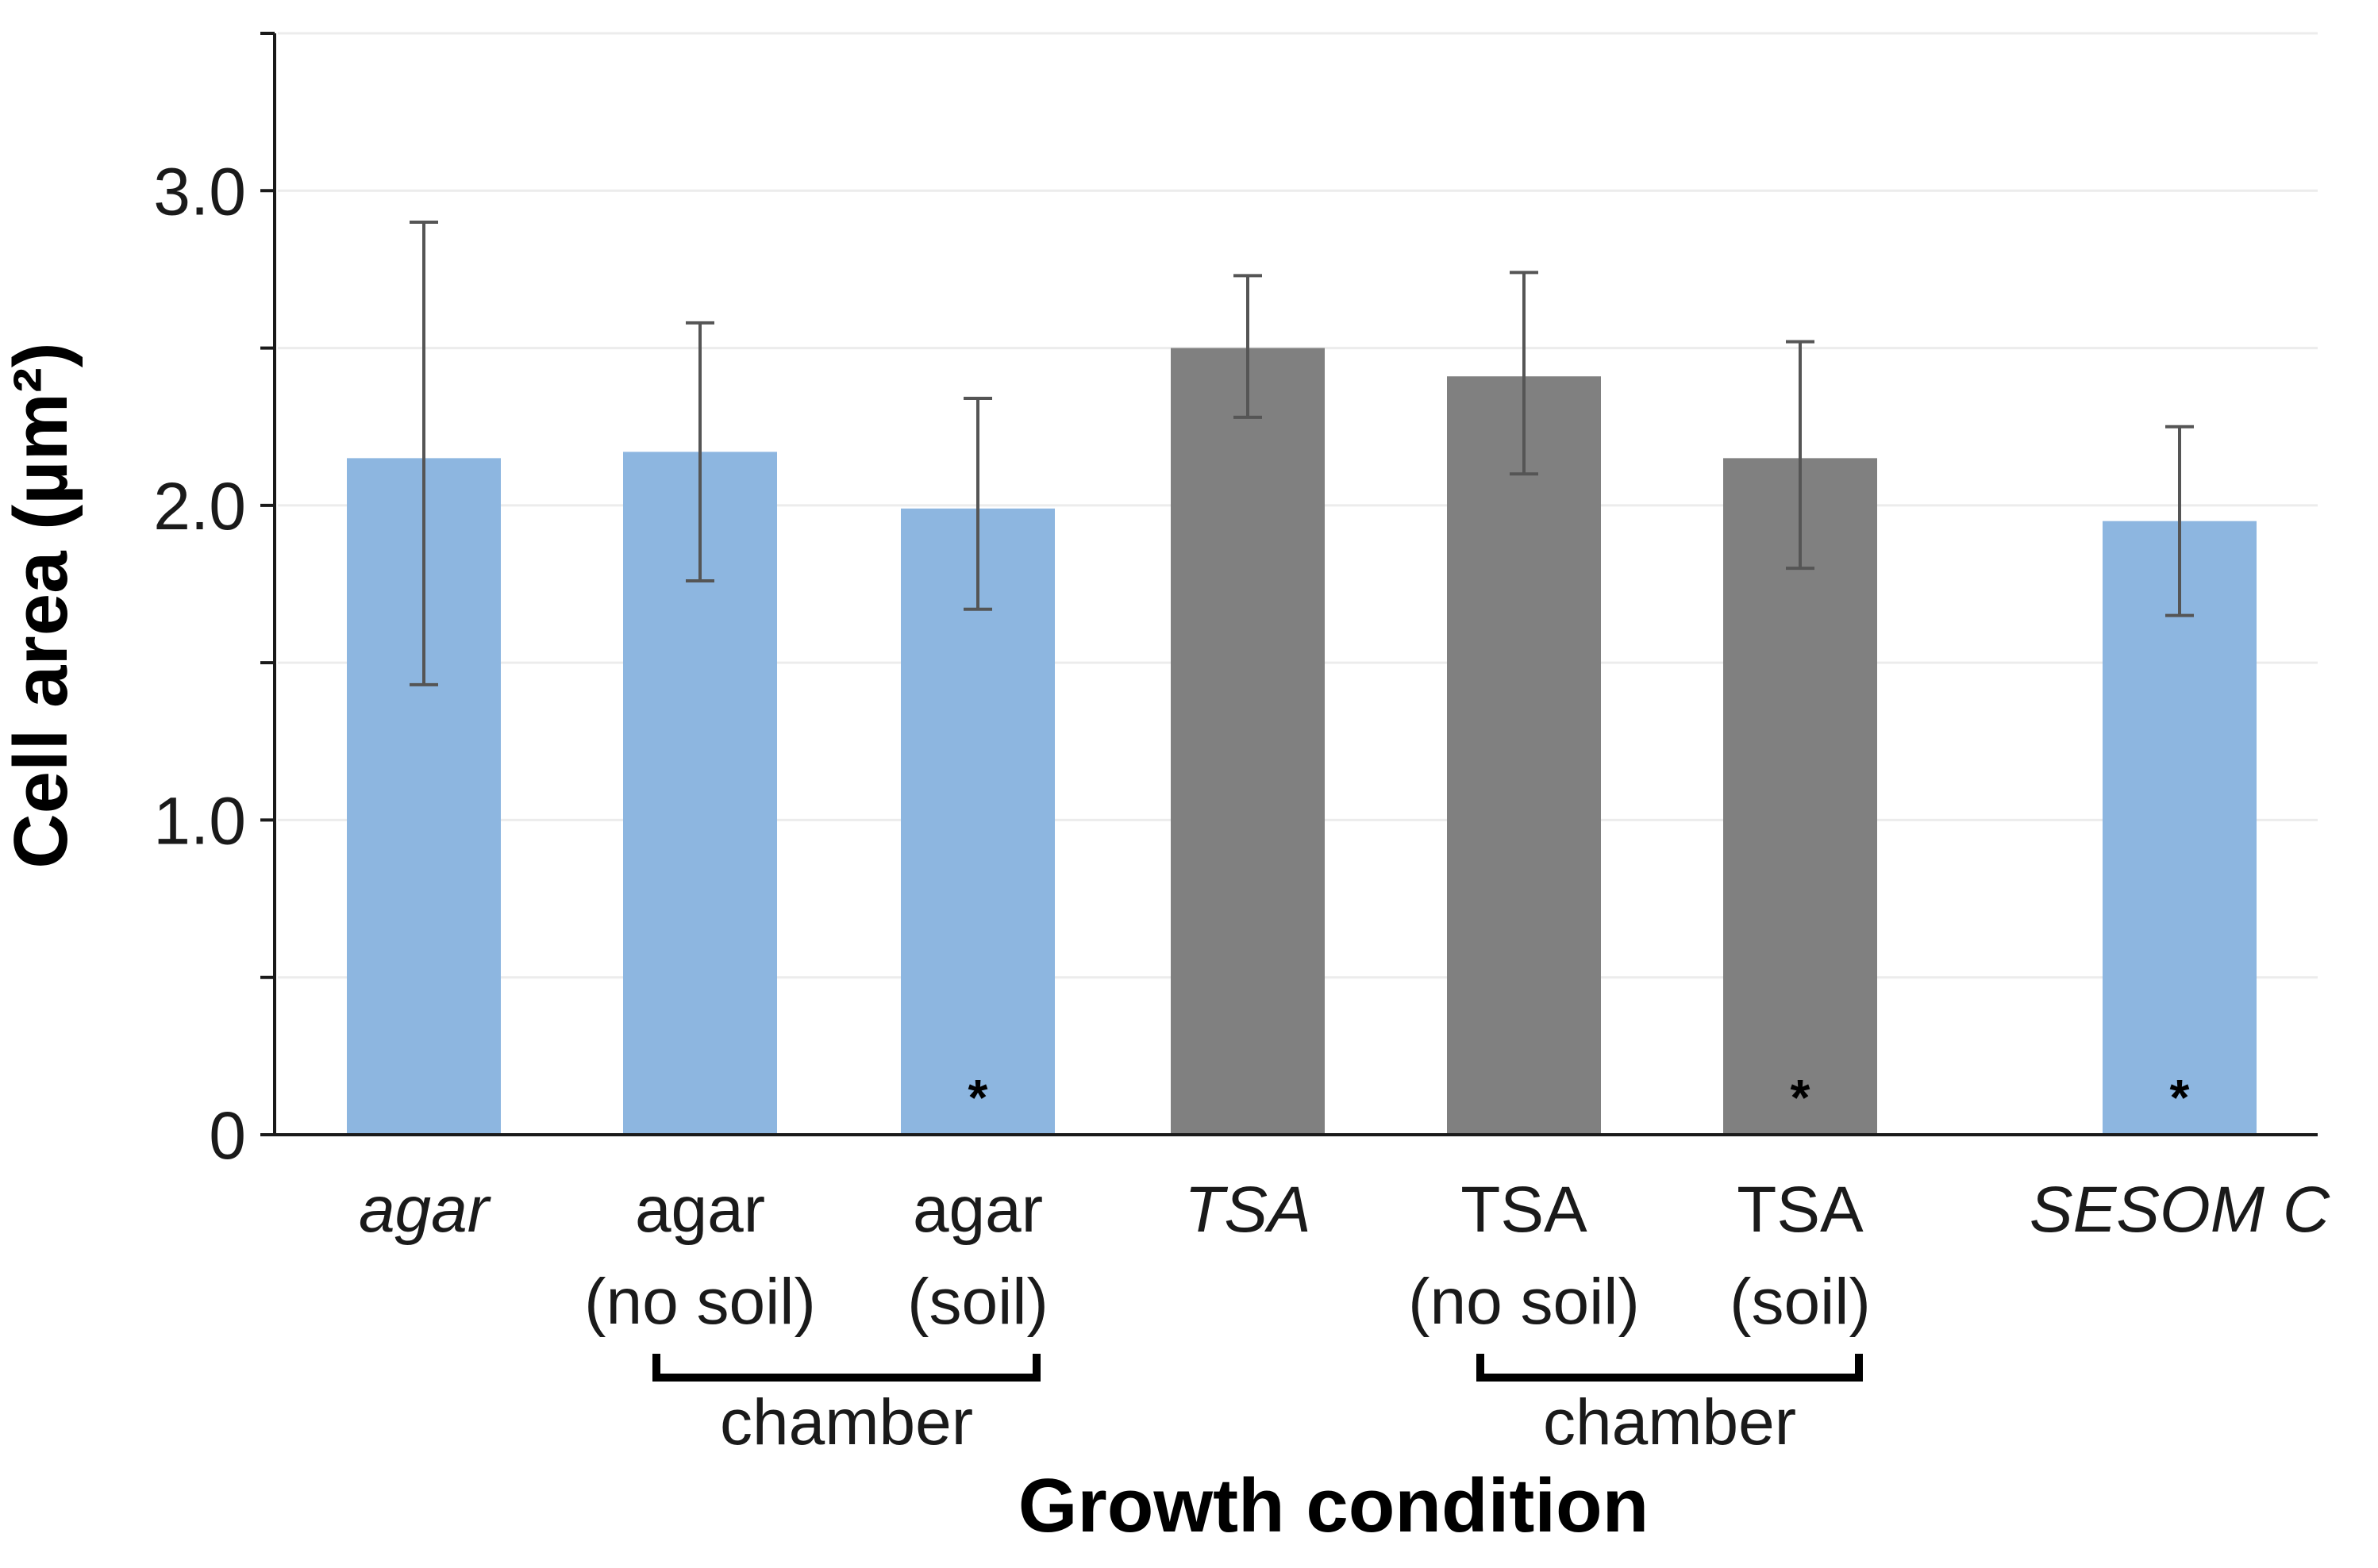 The width and height of the screenshot is (2378, 1568). I want to click on y-tick-label: 1.0, so click(199, 820).